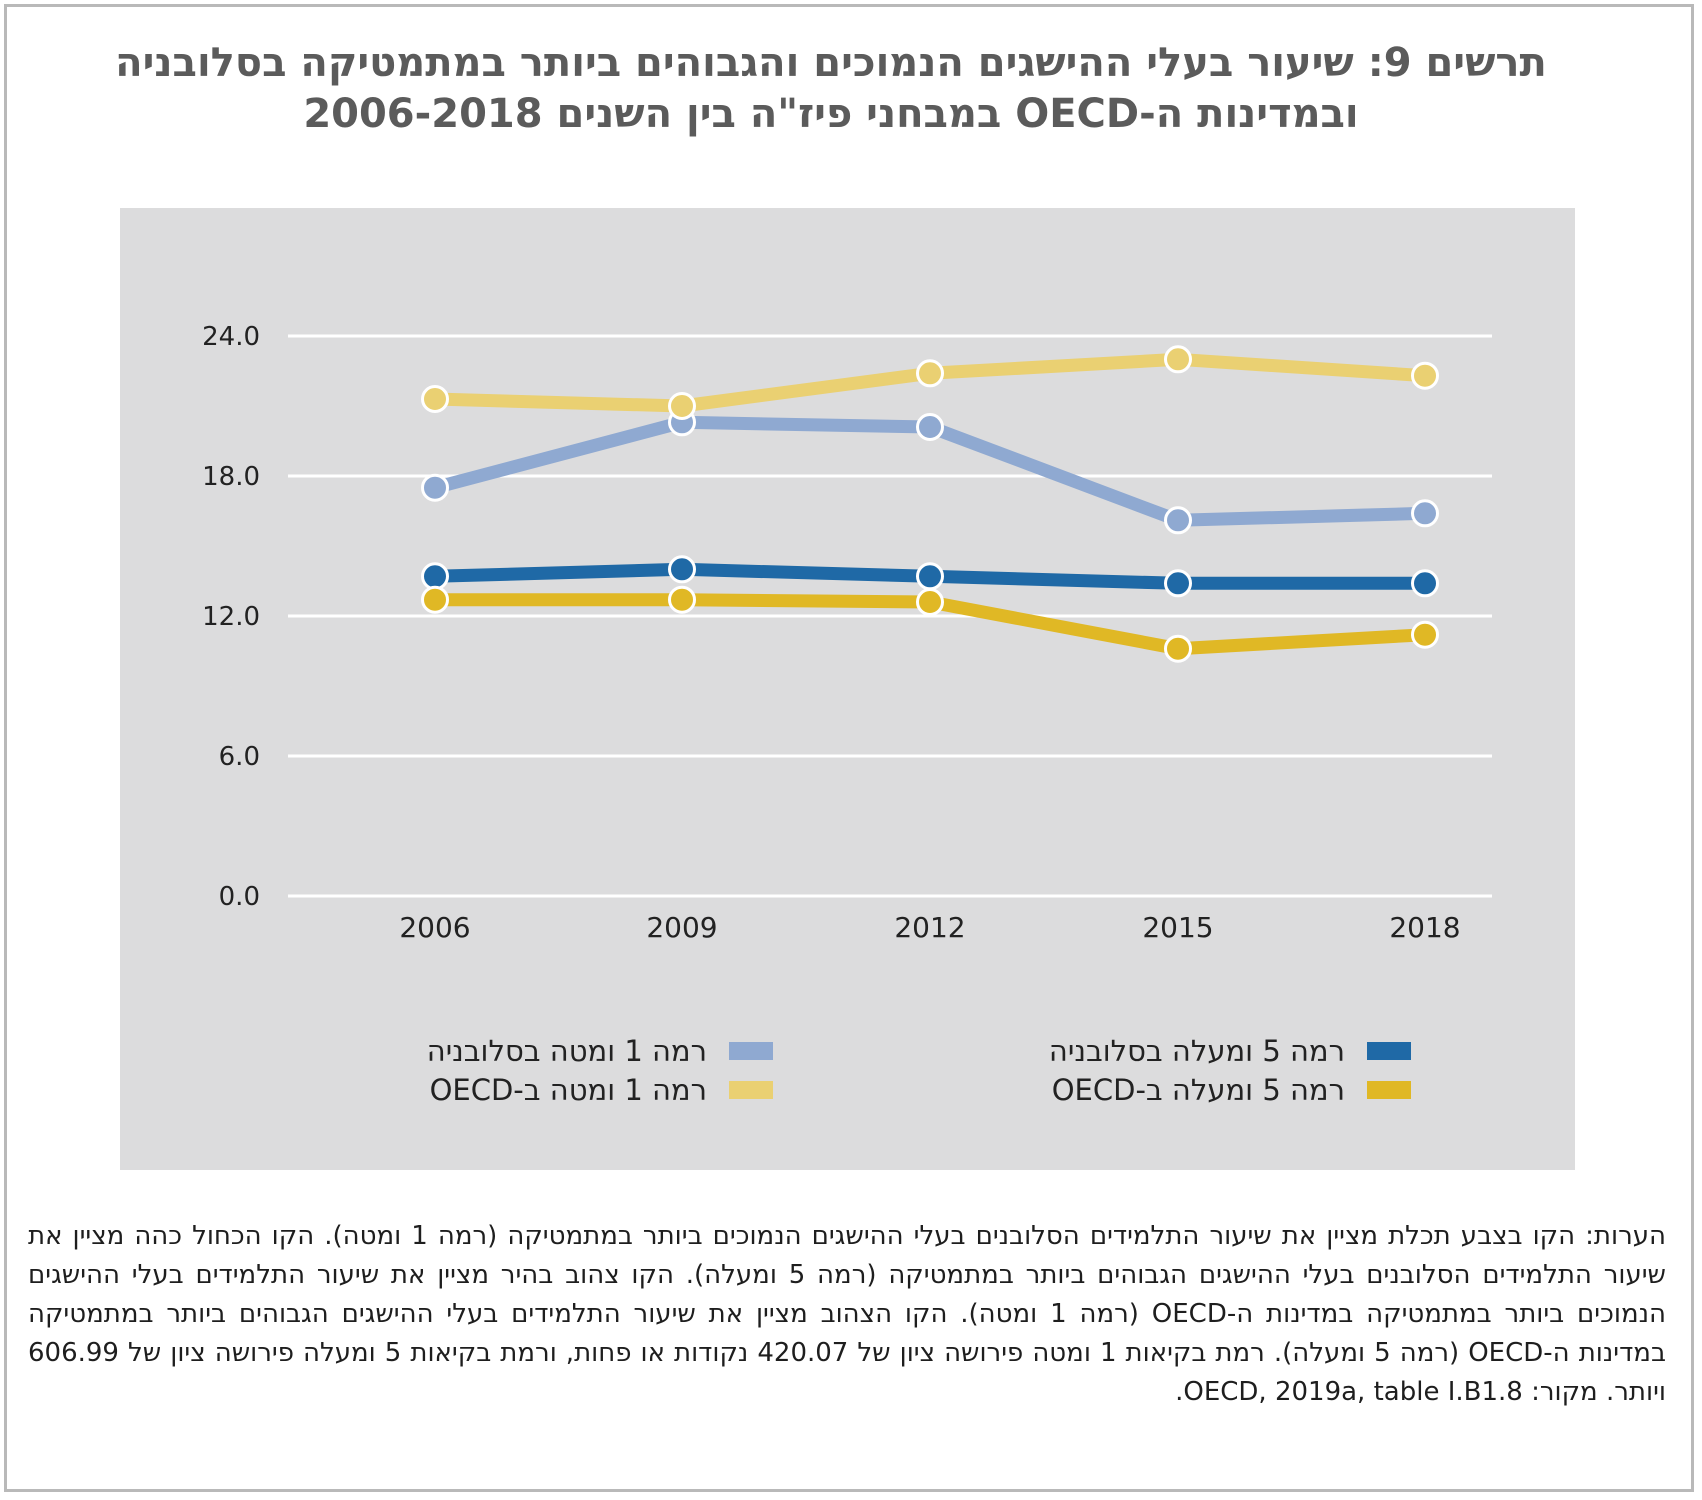 The width and height of the screenshot is (1702, 1500). I want to click on x-tick-label: 2015, so click(1177, 927).